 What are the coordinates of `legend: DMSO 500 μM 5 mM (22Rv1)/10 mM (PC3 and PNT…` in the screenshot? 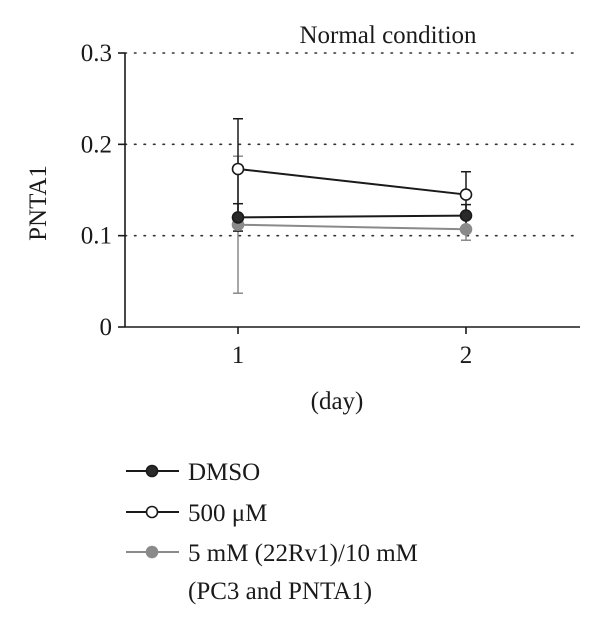 It's located at (272, 532).